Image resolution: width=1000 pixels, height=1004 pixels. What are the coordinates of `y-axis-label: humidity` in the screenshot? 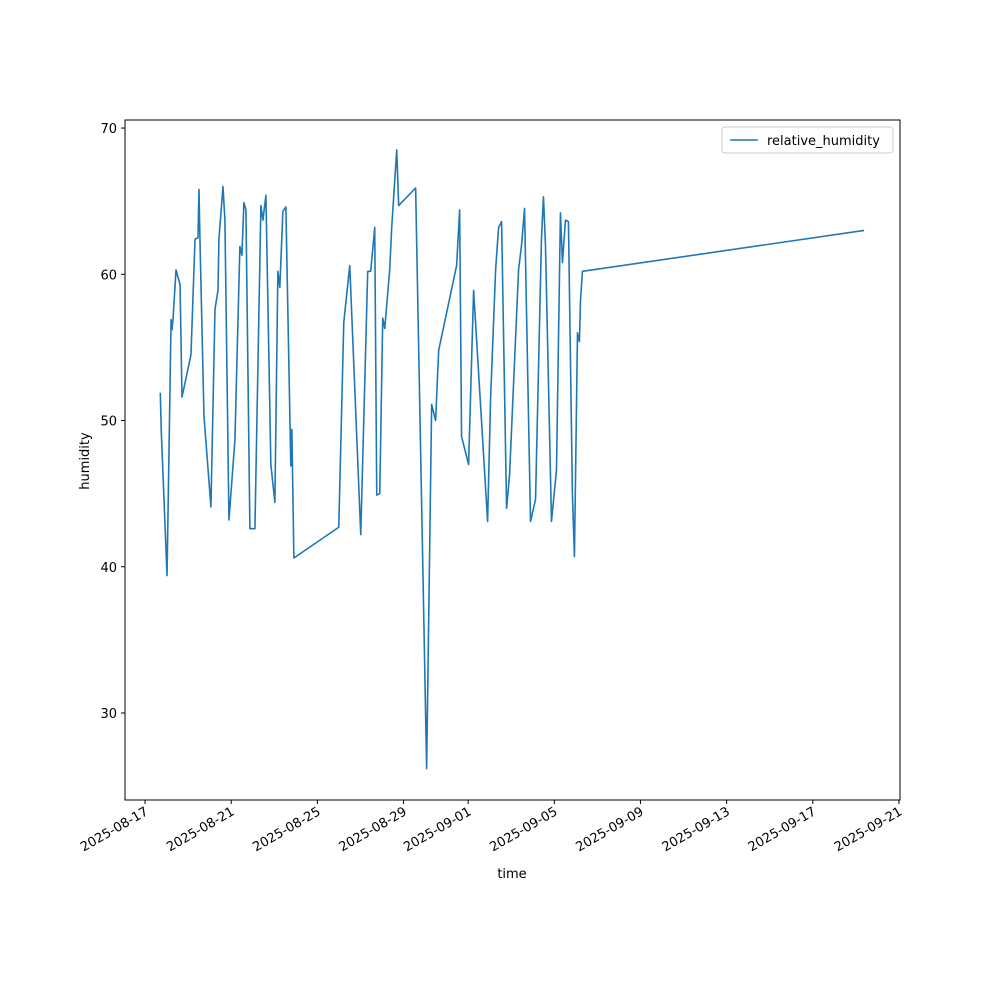 It's located at (85, 461).